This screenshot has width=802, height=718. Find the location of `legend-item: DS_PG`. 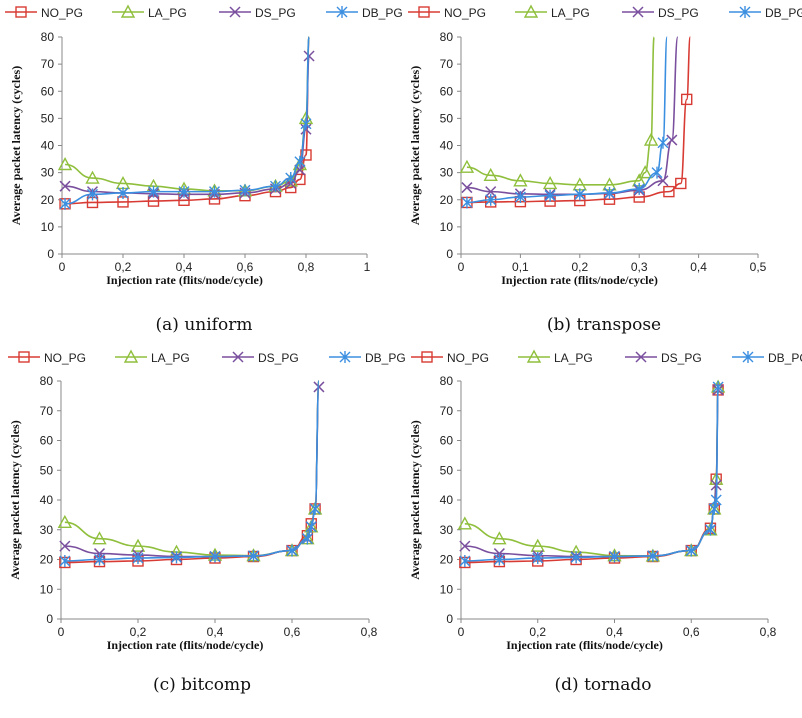

legend-item: DS_PG is located at coordinates (660, 13).